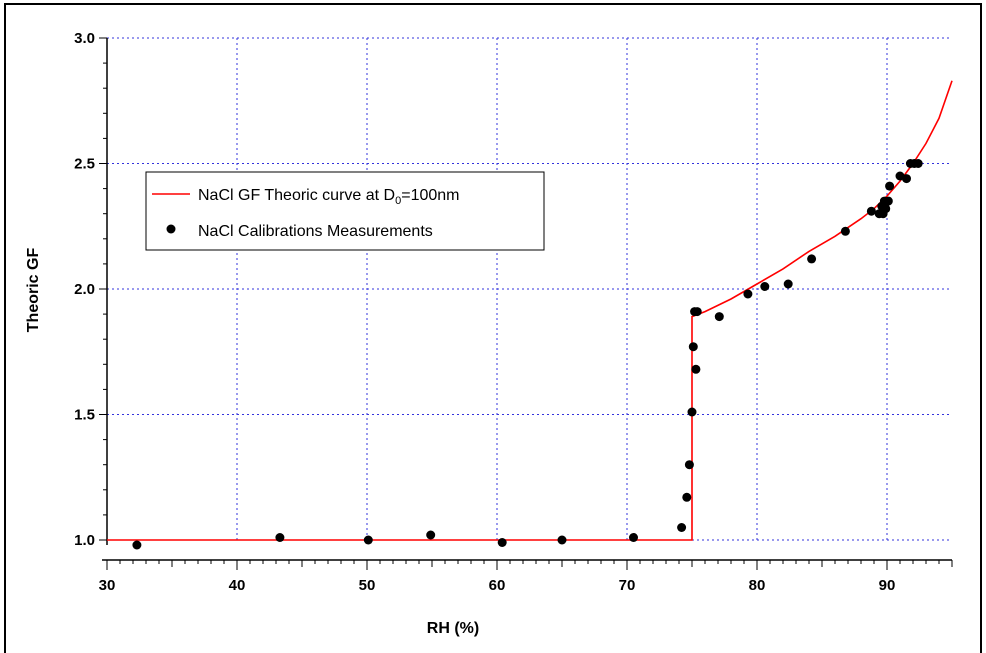 The height and width of the screenshot is (653, 986). Describe the element at coordinates (171, 229) in the screenshot. I see `legend-points-swatch` at that location.